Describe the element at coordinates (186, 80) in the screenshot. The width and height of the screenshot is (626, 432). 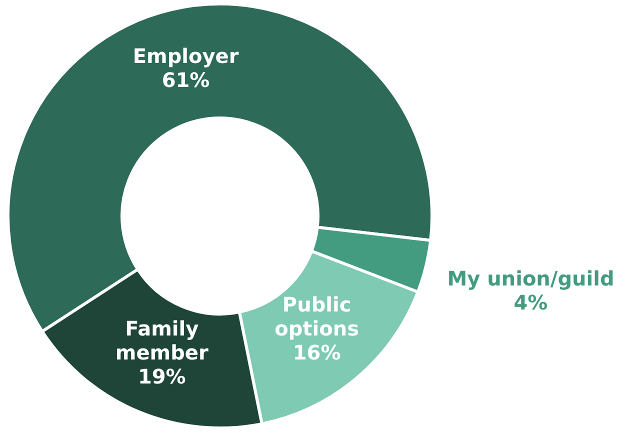
I see `data-label: 61%` at that location.